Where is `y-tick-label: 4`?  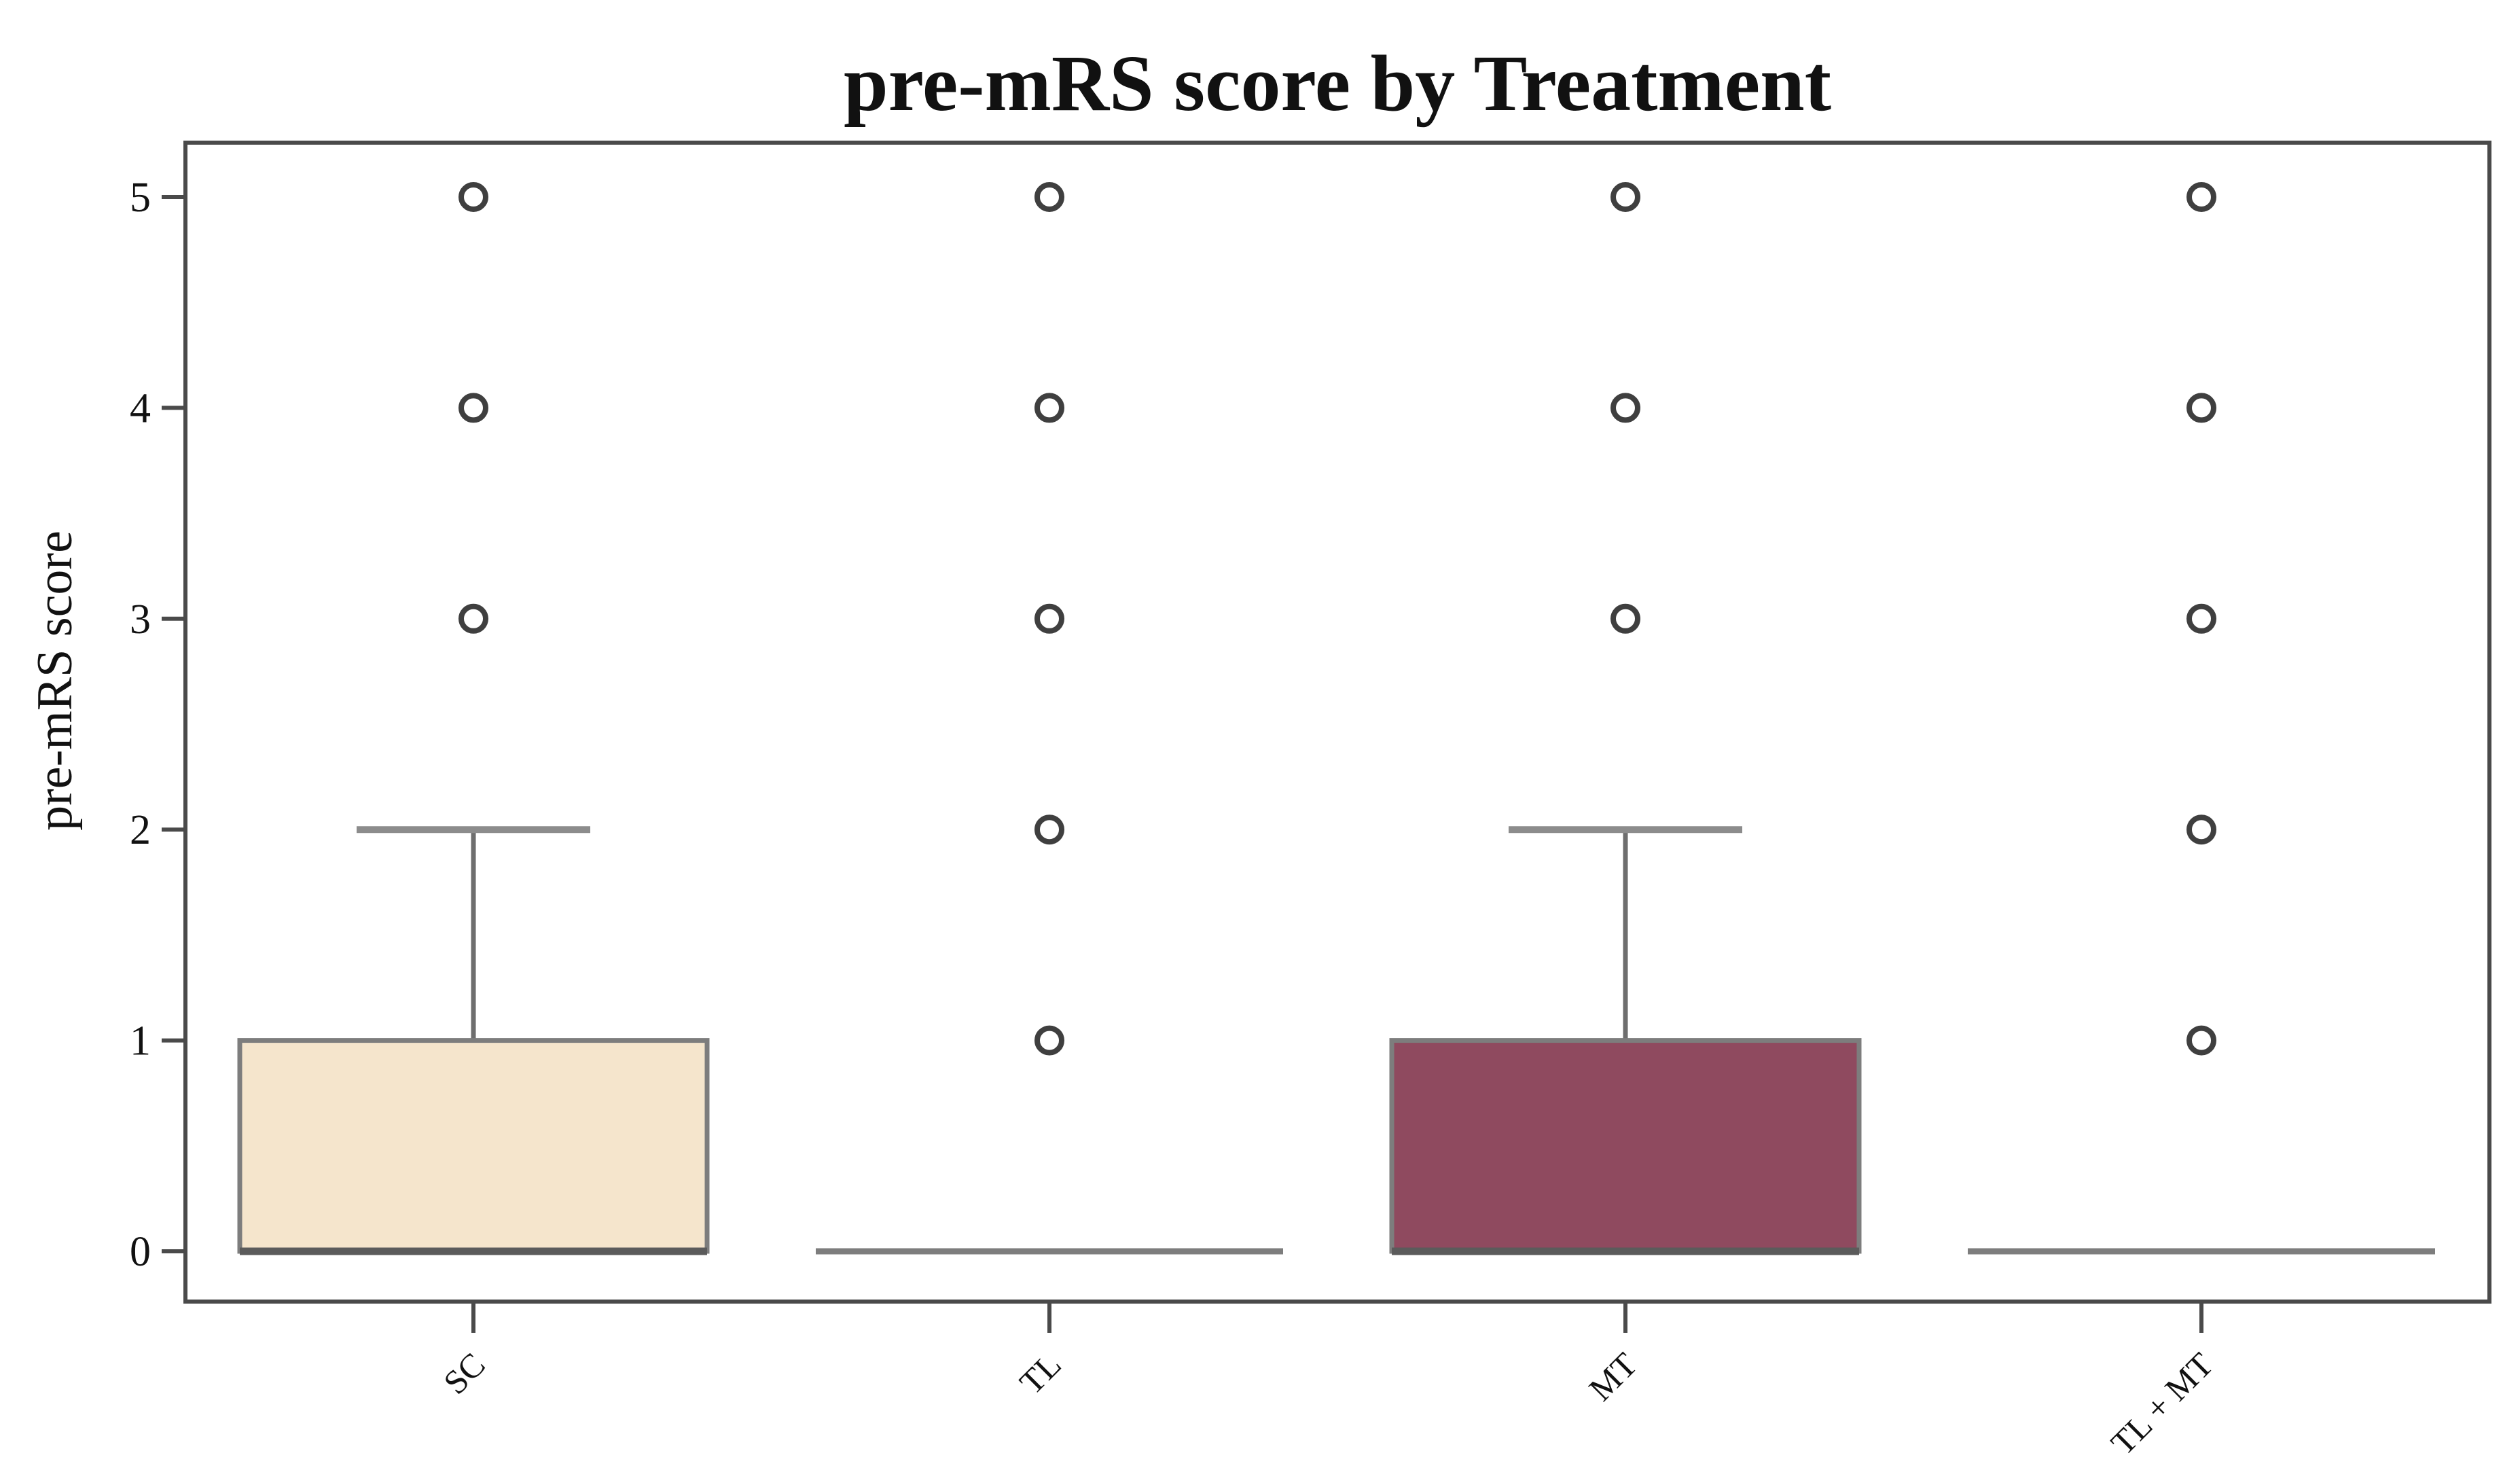 y-tick-label: 4 is located at coordinates (140, 408).